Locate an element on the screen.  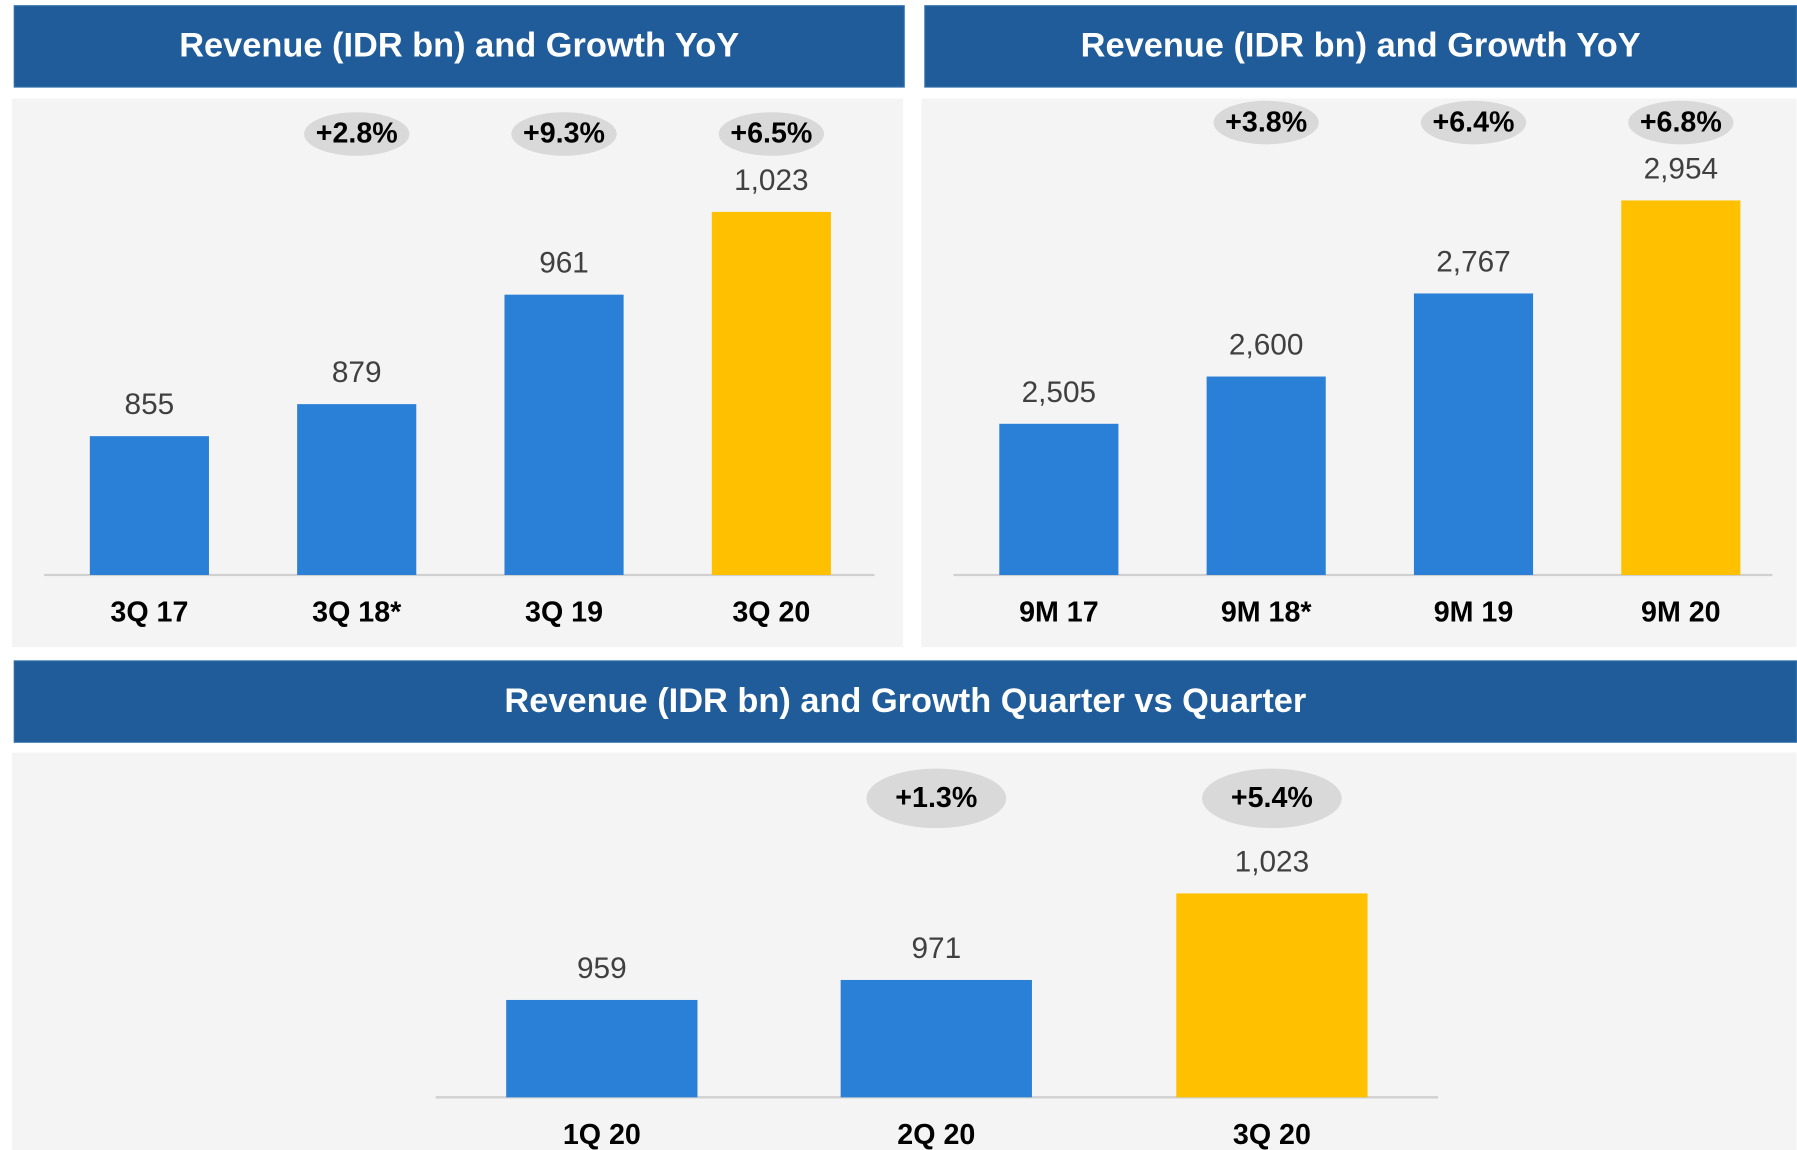
growth-label: +6.5% is located at coordinates (771, 134).